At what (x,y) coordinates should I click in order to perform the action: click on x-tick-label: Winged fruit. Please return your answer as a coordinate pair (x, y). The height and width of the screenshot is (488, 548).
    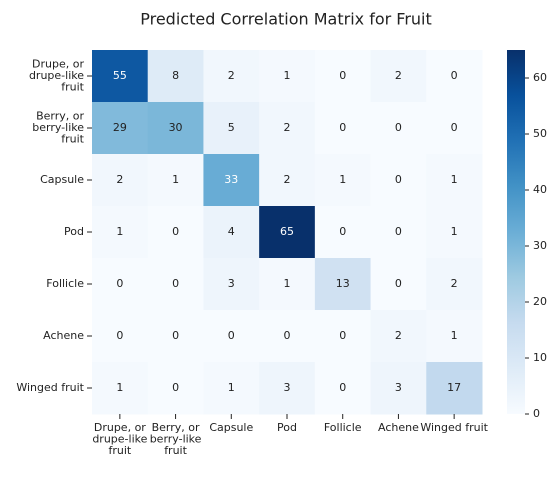
    Looking at the image, I should click on (454, 427).